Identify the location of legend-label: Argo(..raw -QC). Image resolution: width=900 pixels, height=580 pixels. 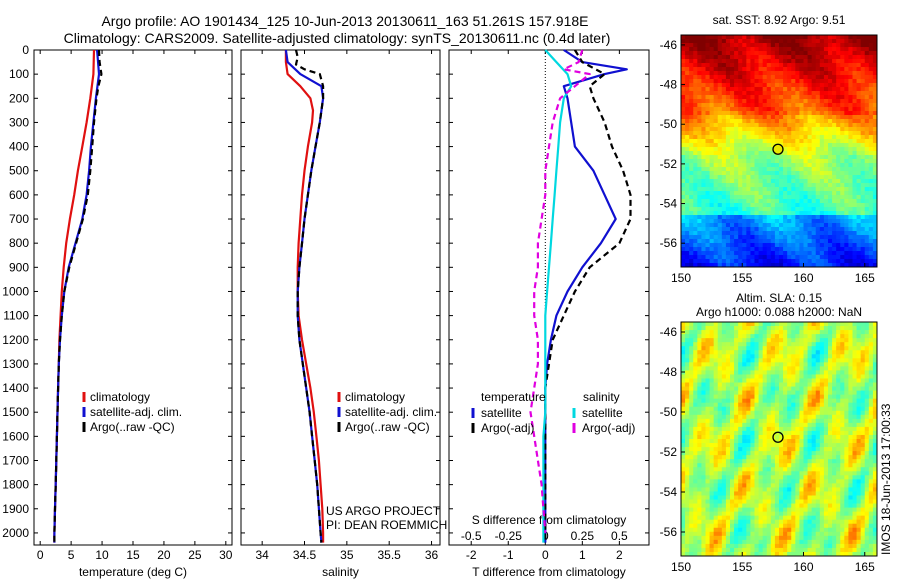
(132, 427).